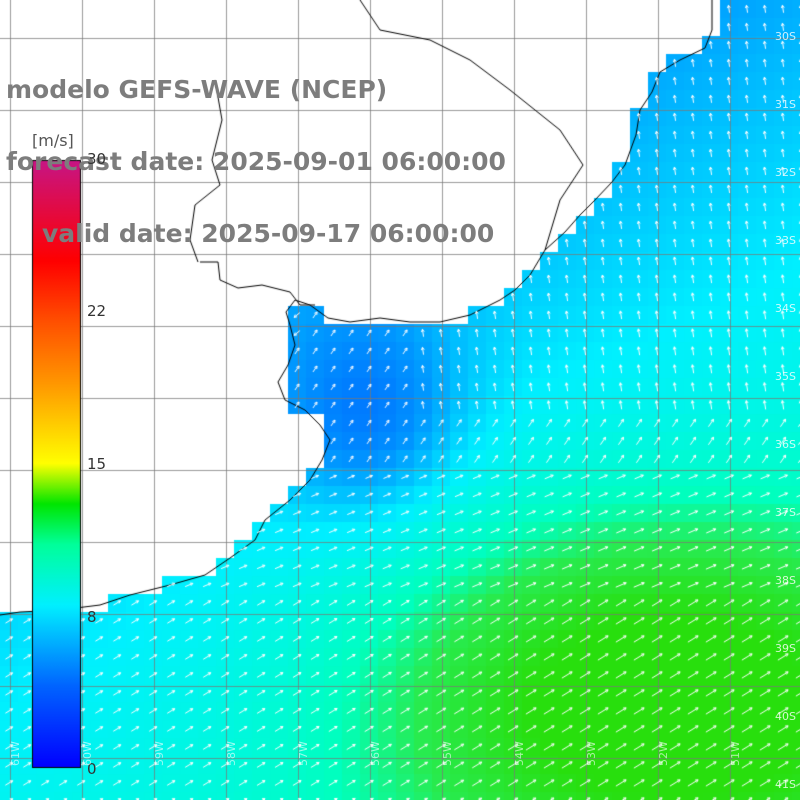 The image size is (800, 800). Describe the element at coordinates (231, 753) in the screenshot. I see `longitude-label: 58W` at that location.